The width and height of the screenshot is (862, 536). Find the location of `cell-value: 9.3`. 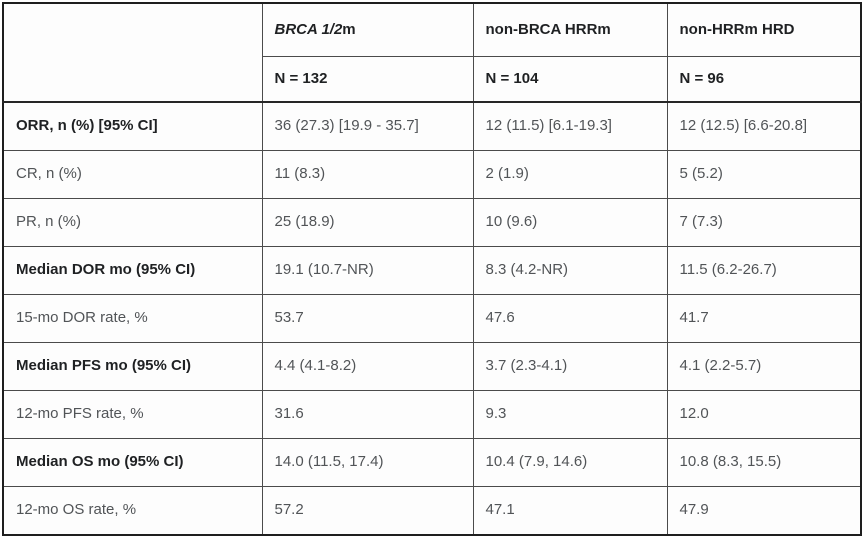

cell-value: 9.3 is located at coordinates (570, 414).